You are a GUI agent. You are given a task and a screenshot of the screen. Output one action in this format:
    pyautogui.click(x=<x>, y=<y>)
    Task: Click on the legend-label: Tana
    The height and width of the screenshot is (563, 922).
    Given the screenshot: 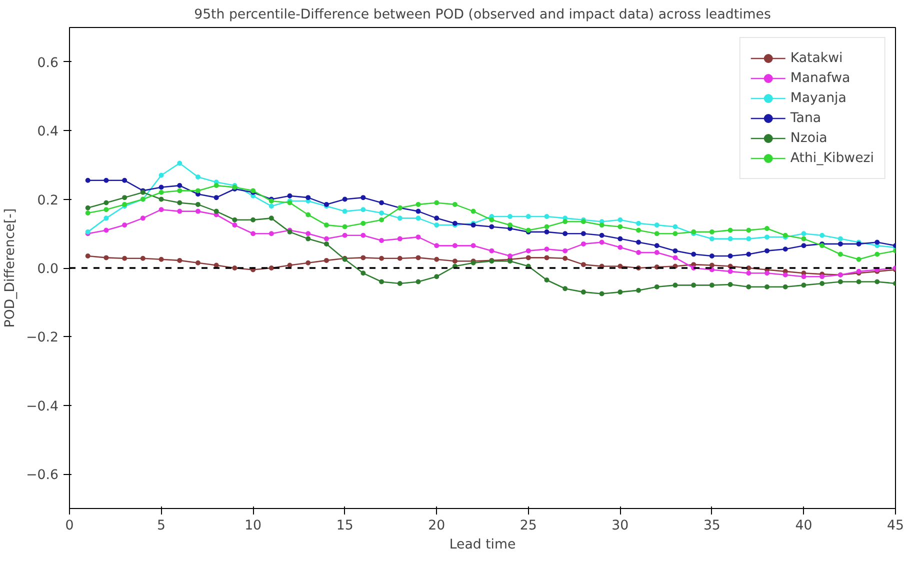 What is the action you would take?
    pyautogui.click(x=806, y=118)
    